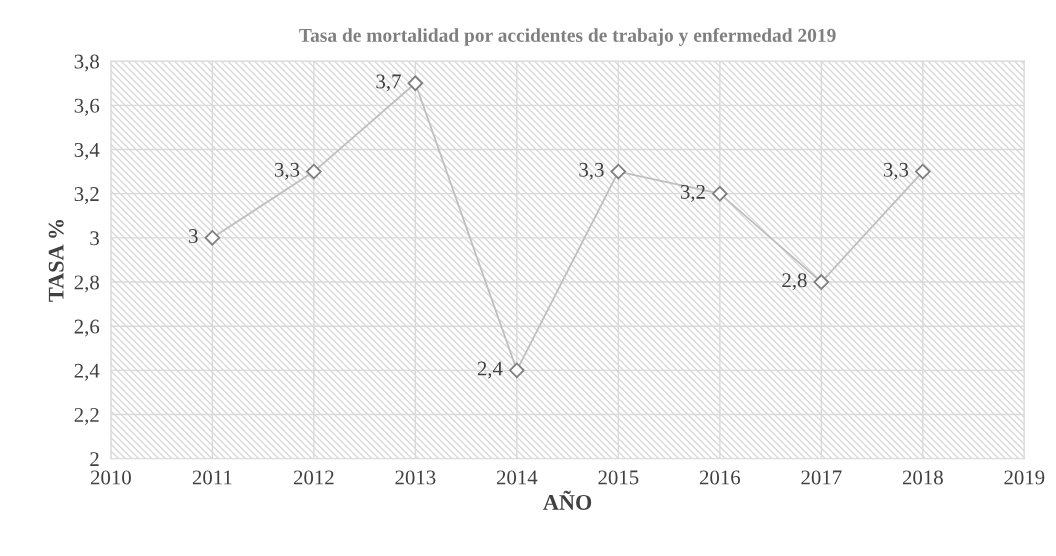 This screenshot has height=556, width=1056. I want to click on y-tick-label: 3,8, so click(86, 63).